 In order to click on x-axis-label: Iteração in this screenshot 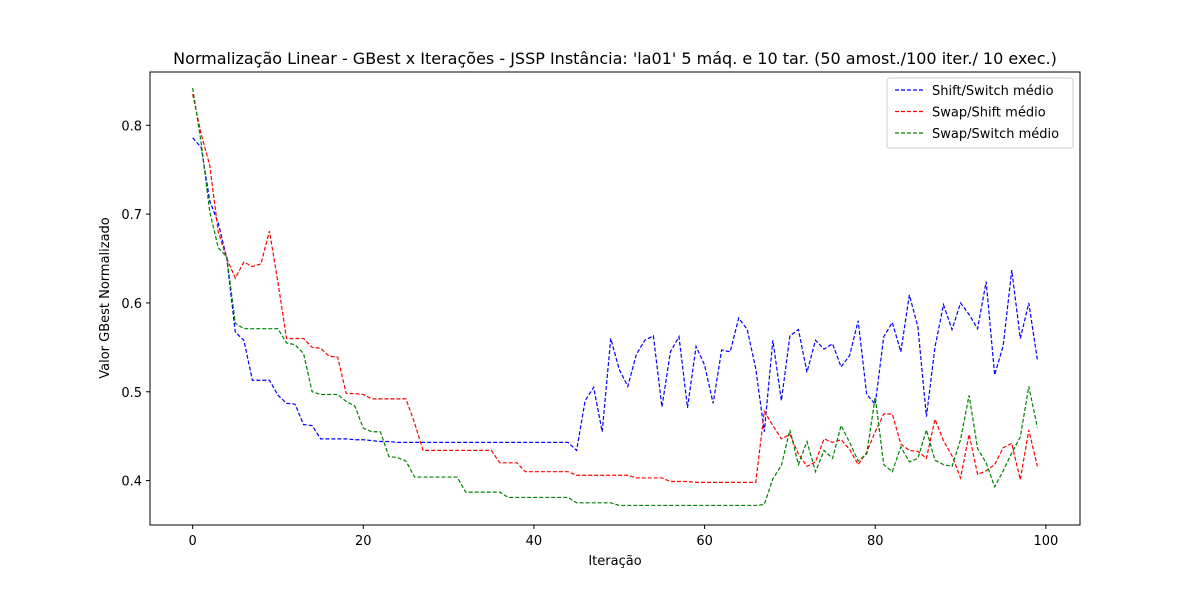, I will do `click(614, 561)`.